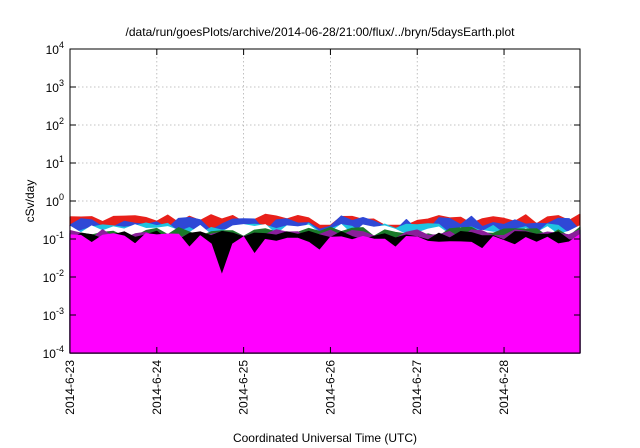 The width and height of the screenshot is (640, 448). What do you see at coordinates (70, 387) in the screenshot?
I see `x-tick-label: 2014-6-23` at bounding box center [70, 387].